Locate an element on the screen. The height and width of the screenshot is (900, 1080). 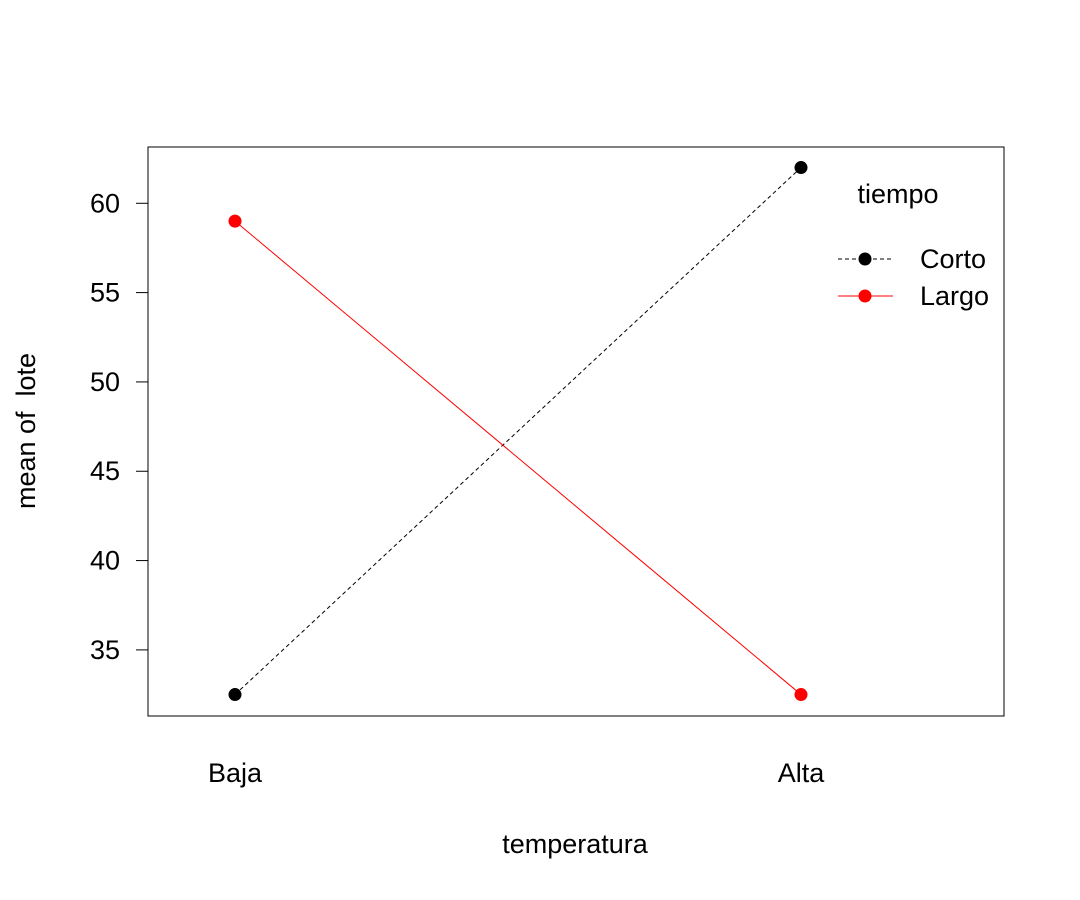
x-axis: Baja Alta is located at coordinates (516, 773).